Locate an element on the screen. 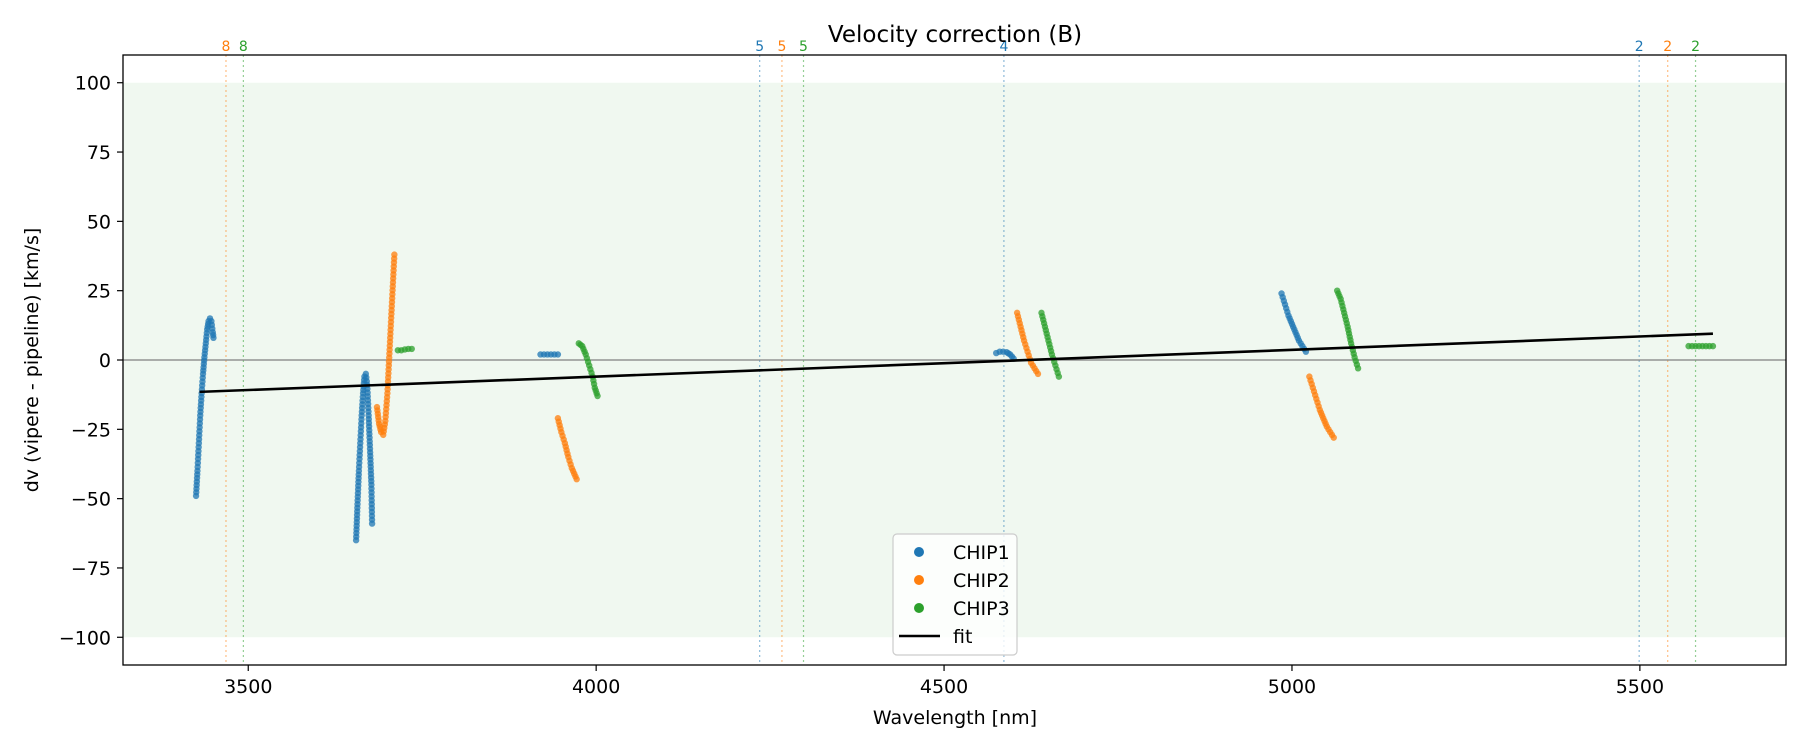 The height and width of the screenshot is (750, 1800). y-tick-label: −25 is located at coordinates (91, 430).